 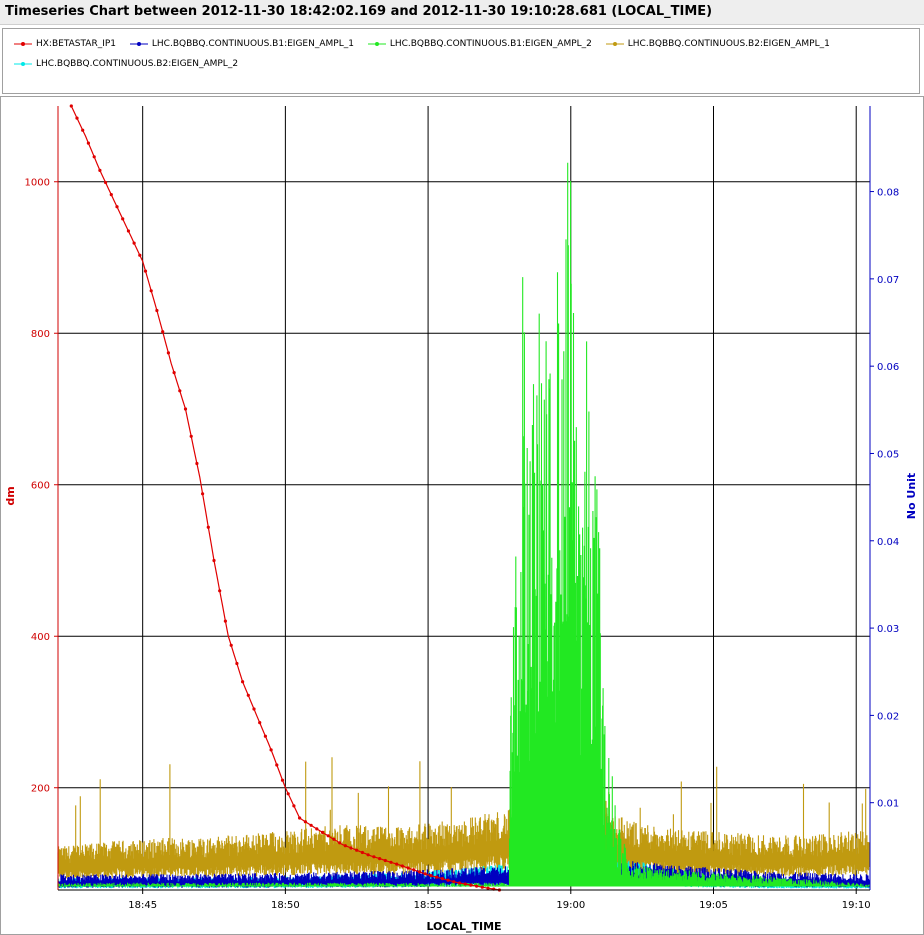 I want to click on legend-label: LHC.BQBBQ.CONTINUOUS.B2:EIGEN_AMPL_1, so click(x=728, y=44).